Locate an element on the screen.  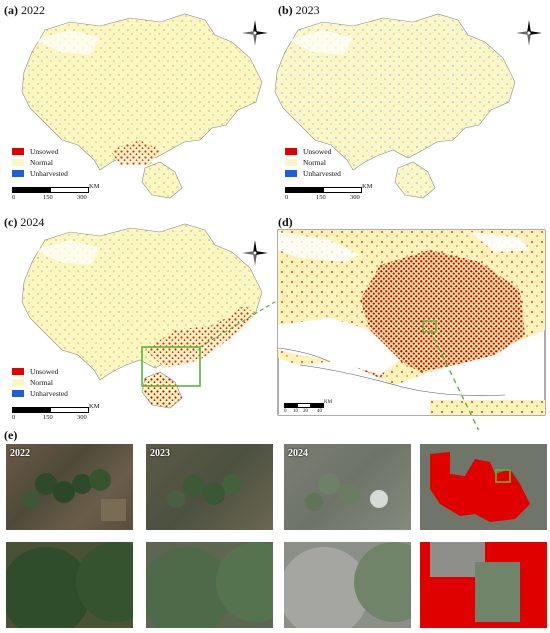
panel-a-label: (a) 2022 is located at coordinates (24, 10).